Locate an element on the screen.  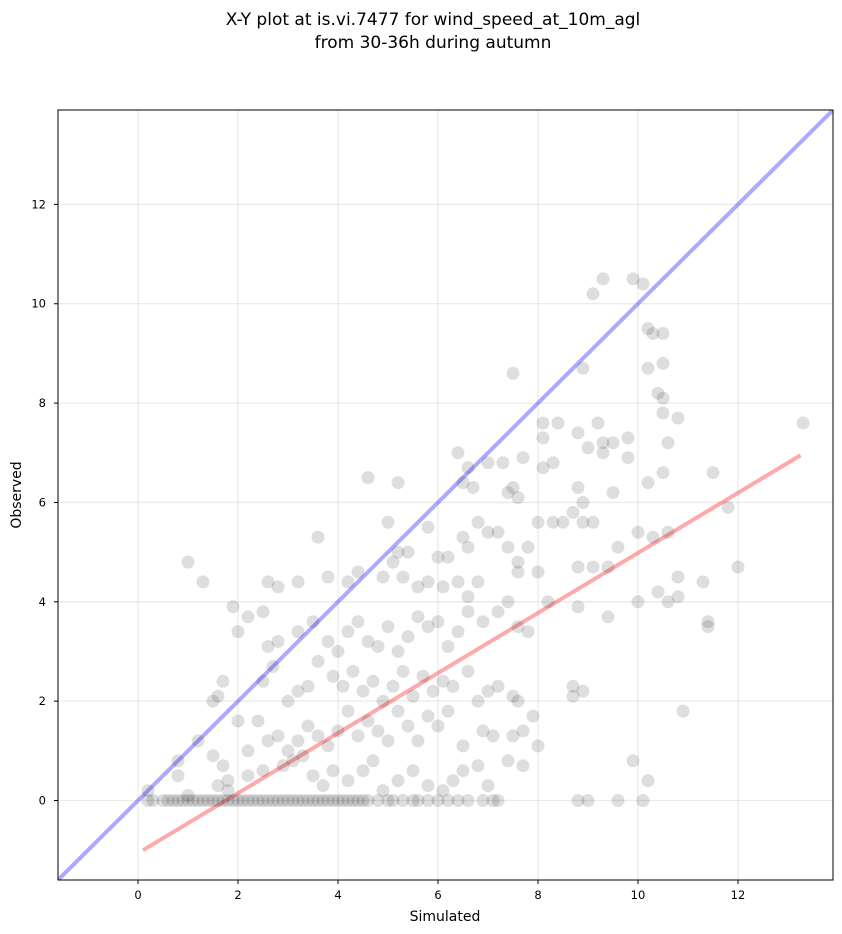
y-tick-label: 8 is located at coordinates (42, 403).